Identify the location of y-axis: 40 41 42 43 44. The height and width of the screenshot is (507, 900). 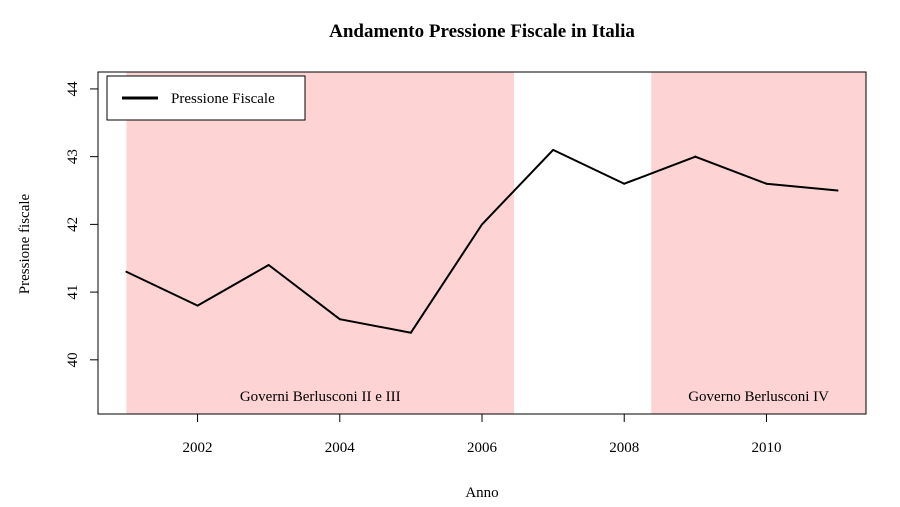
(82, 224).